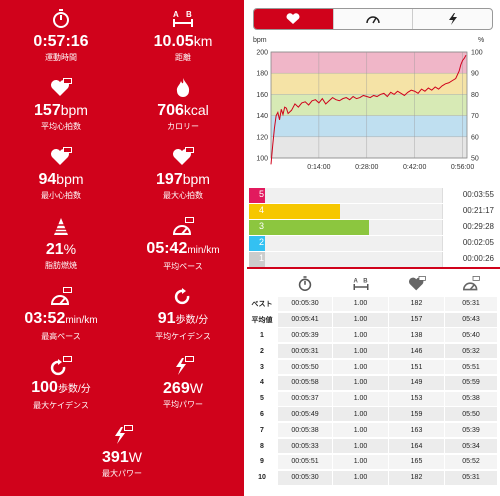 Image resolution: width=500 pixels, height=496 pixels. I want to click on pace-max-icon, so click(61, 297).